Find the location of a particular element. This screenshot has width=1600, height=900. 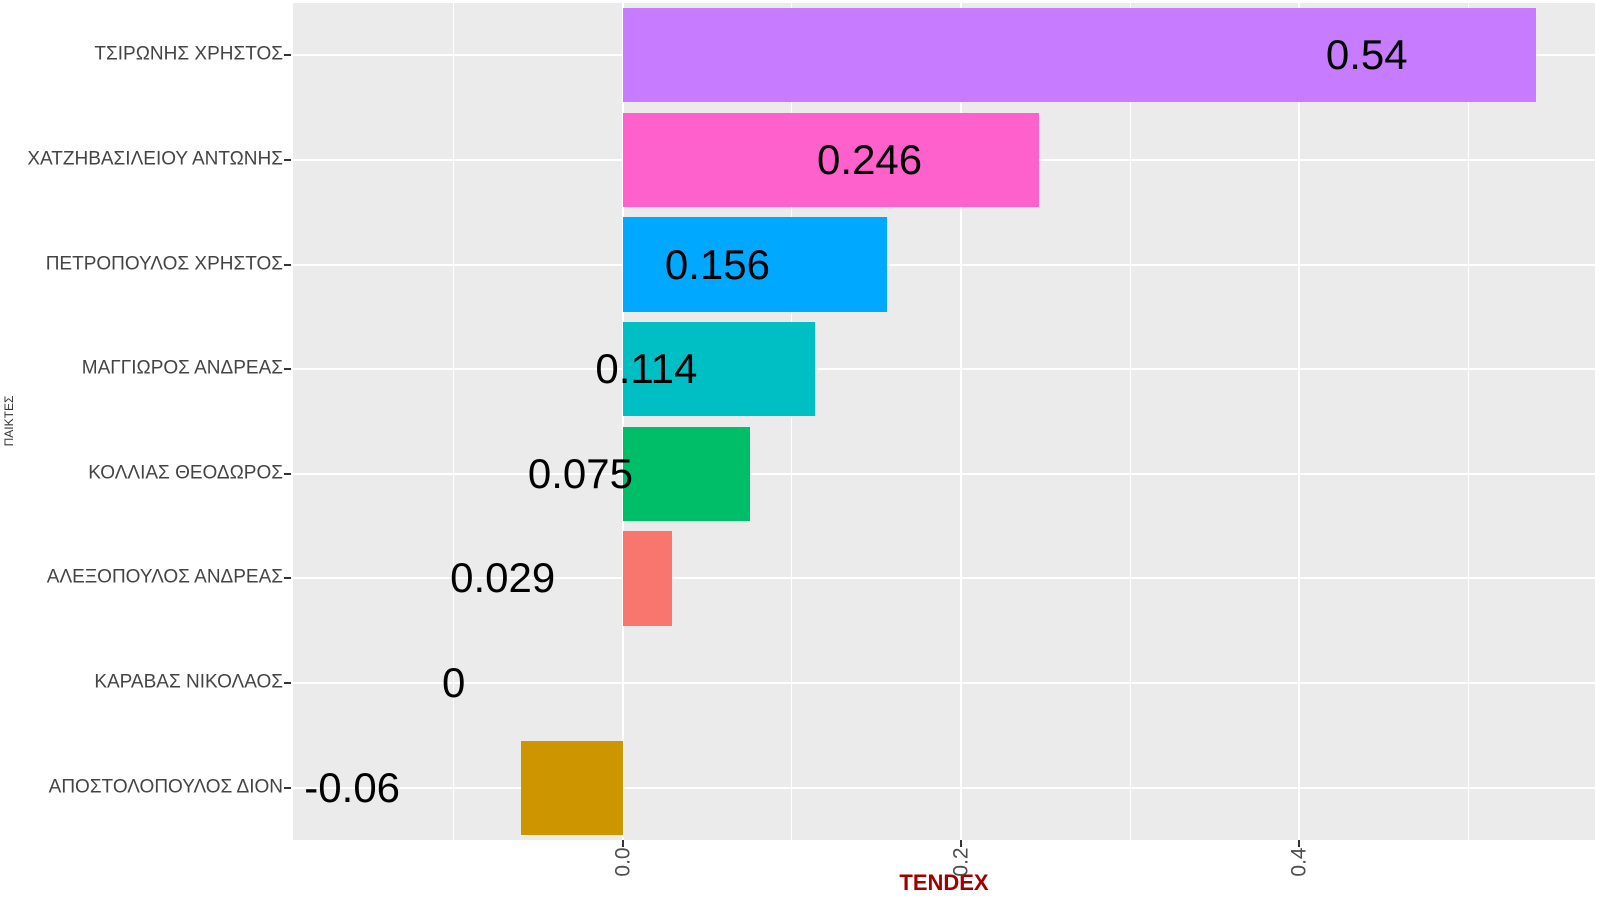

y-axis-label: ΚΑΡΑΒΑΣ ΝΙΚΟΛΑΟΣ is located at coordinates (188, 682).